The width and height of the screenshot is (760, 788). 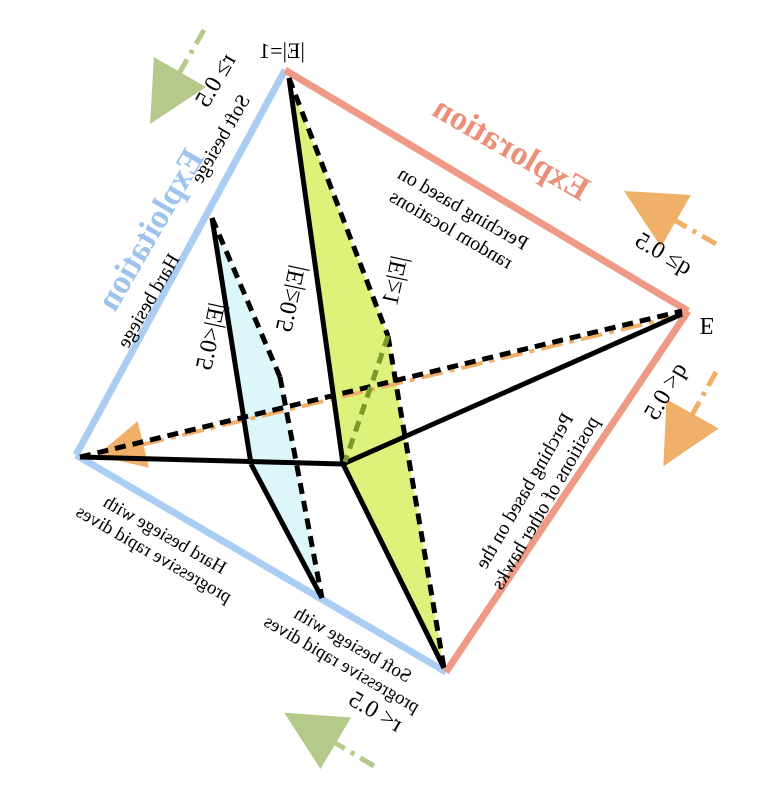 What do you see at coordinates (286, 487) in the screenshot?
I see `plane-cyan-lower` at bounding box center [286, 487].